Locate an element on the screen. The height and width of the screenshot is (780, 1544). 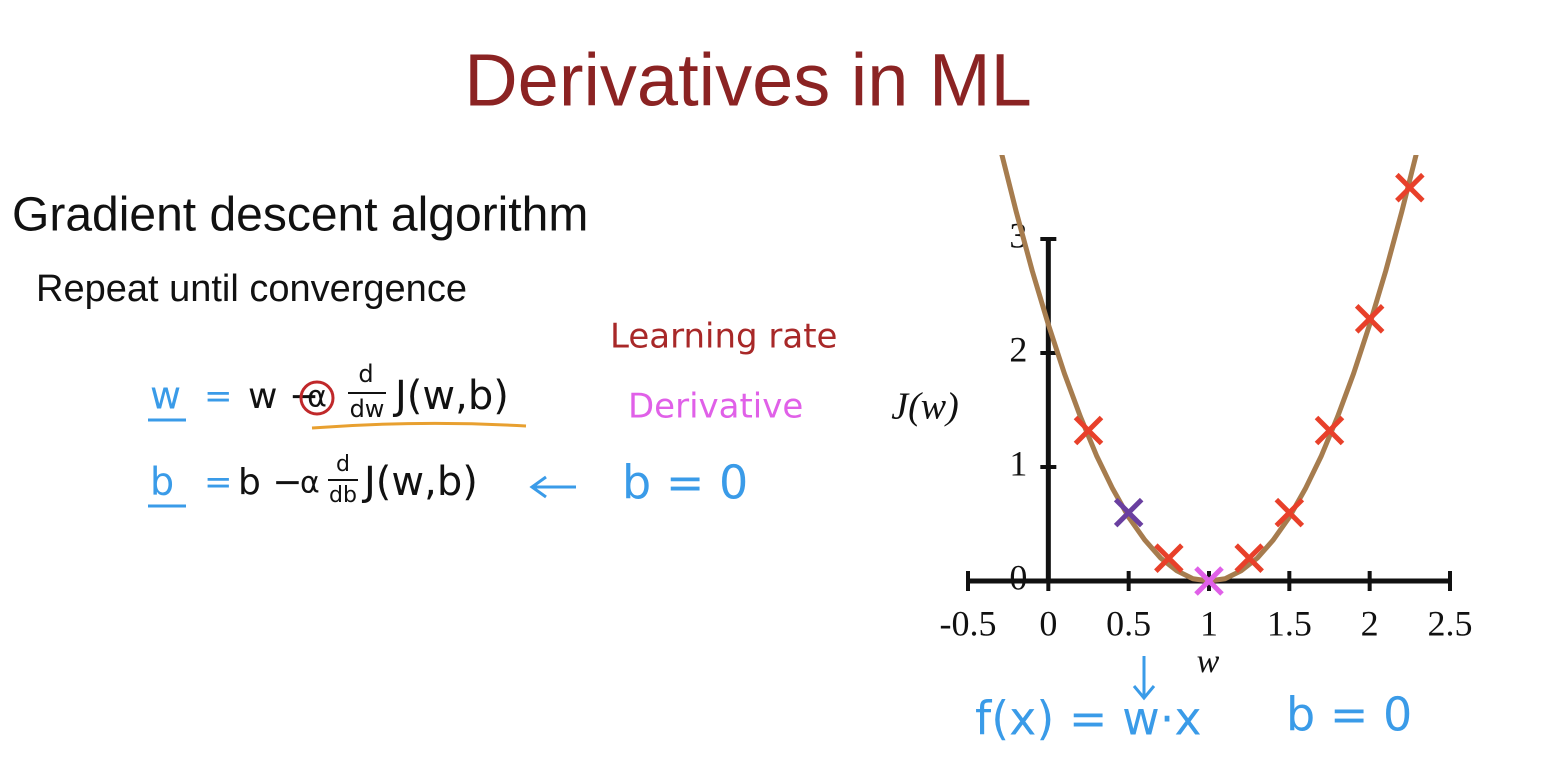
derivative-note: Derivative is located at coordinates (715, 407).